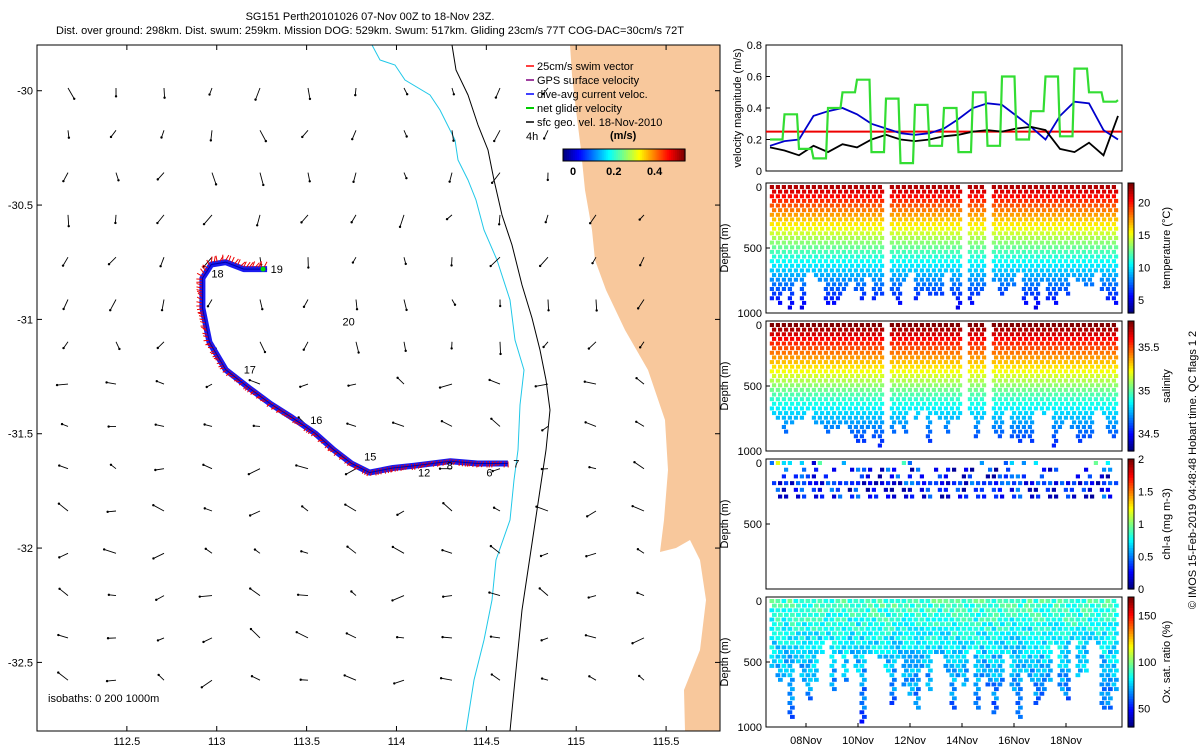  What do you see at coordinates (585, 67) in the screenshot?
I see `legend-swim: 25cm/s swim vector` at bounding box center [585, 67].